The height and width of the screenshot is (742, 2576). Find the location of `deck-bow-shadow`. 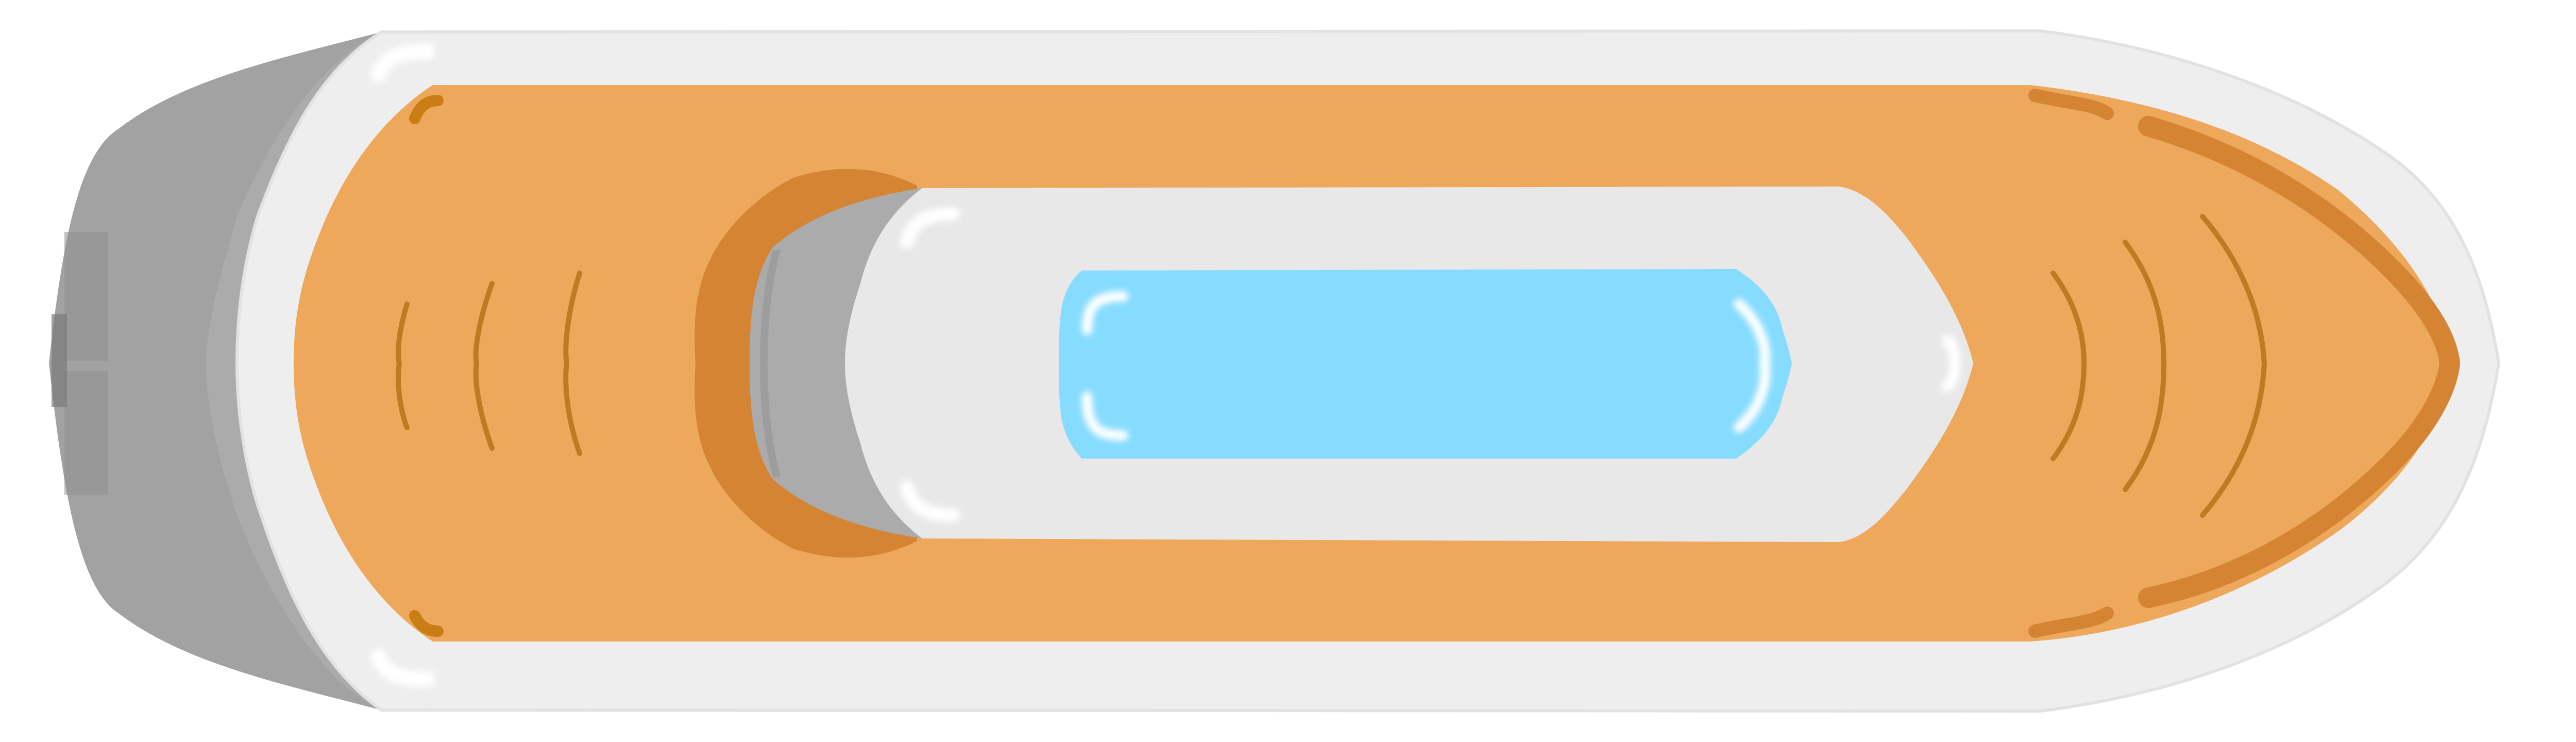

deck-bow-shadow is located at coordinates (2299, 362).